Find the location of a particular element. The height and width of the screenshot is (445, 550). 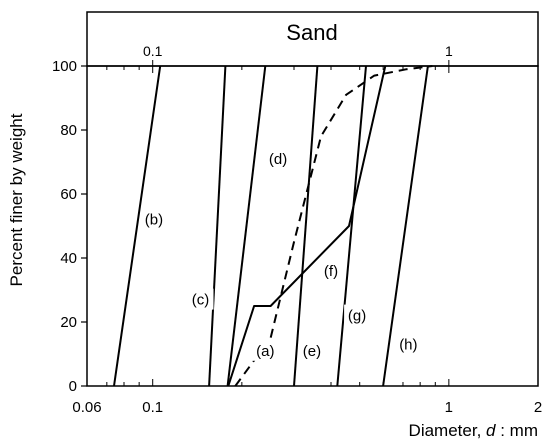

x-tick-label: 1 is located at coordinates (449, 407).